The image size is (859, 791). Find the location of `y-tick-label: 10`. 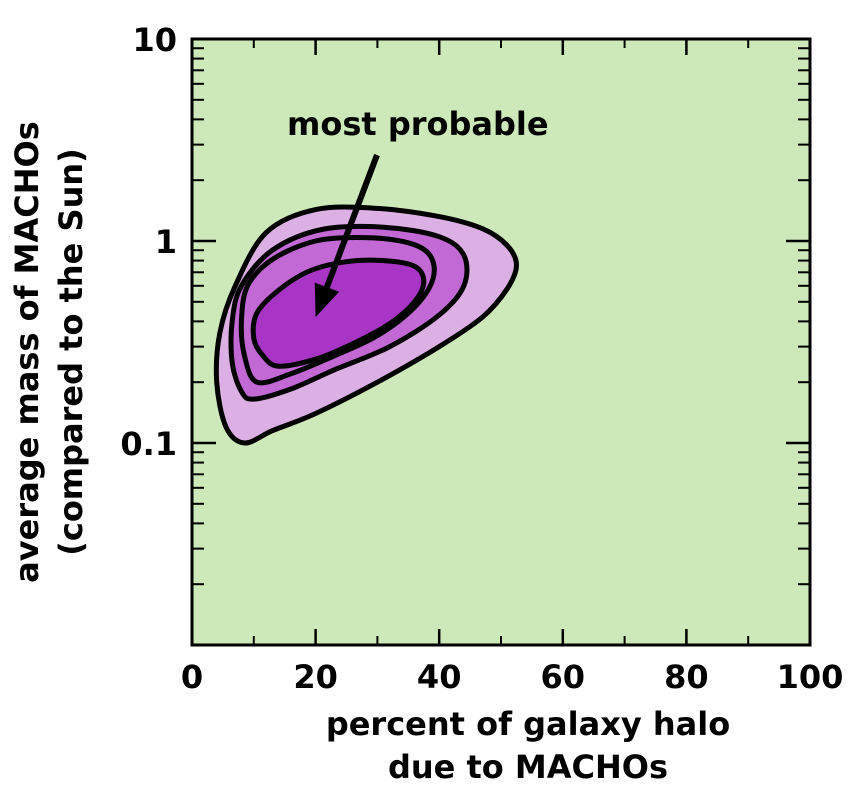

y-tick-label: 10 is located at coordinates (154, 40).